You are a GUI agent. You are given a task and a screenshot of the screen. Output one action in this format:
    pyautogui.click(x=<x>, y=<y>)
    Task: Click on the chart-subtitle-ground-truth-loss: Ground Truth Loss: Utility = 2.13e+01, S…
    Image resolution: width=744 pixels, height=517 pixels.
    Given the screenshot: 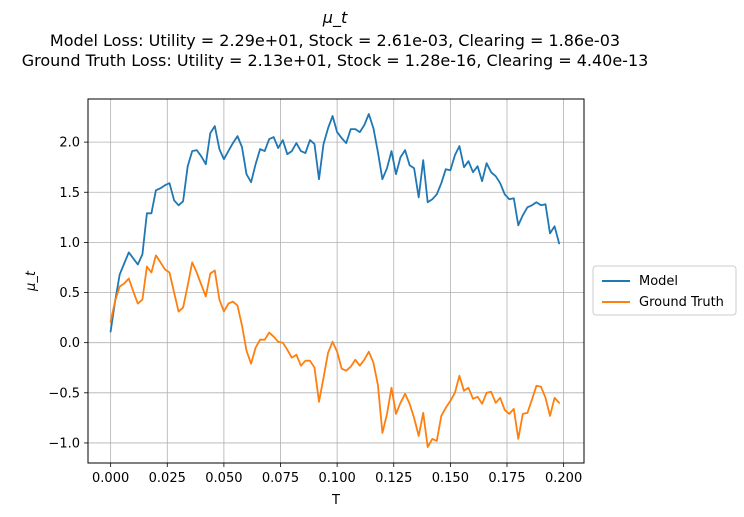 What is the action you would take?
    pyautogui.click(x=335, y=60)
    